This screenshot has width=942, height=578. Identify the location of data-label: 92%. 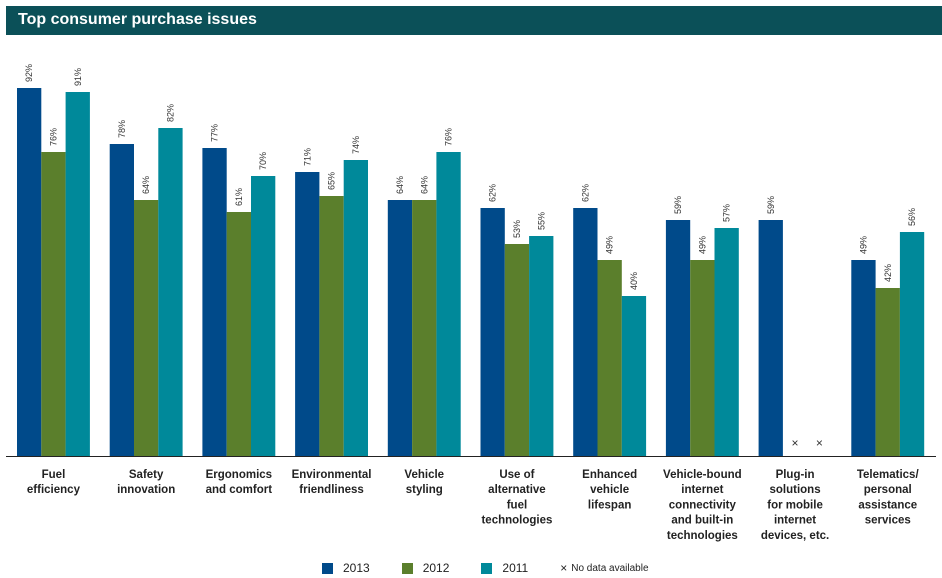
(29, 73).